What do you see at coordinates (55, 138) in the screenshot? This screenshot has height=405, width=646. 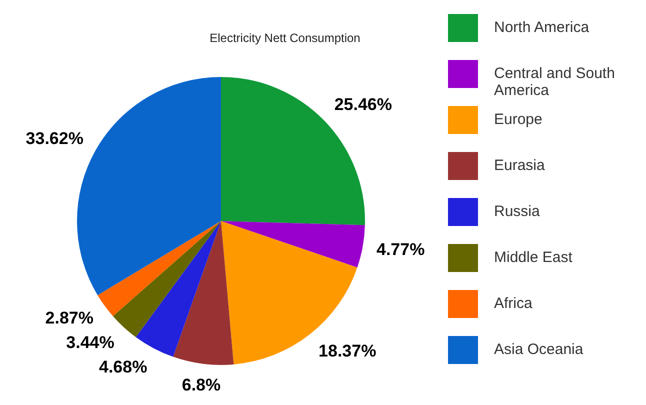 I see `data-label: 33.62%` at bounding box center [55, 138].